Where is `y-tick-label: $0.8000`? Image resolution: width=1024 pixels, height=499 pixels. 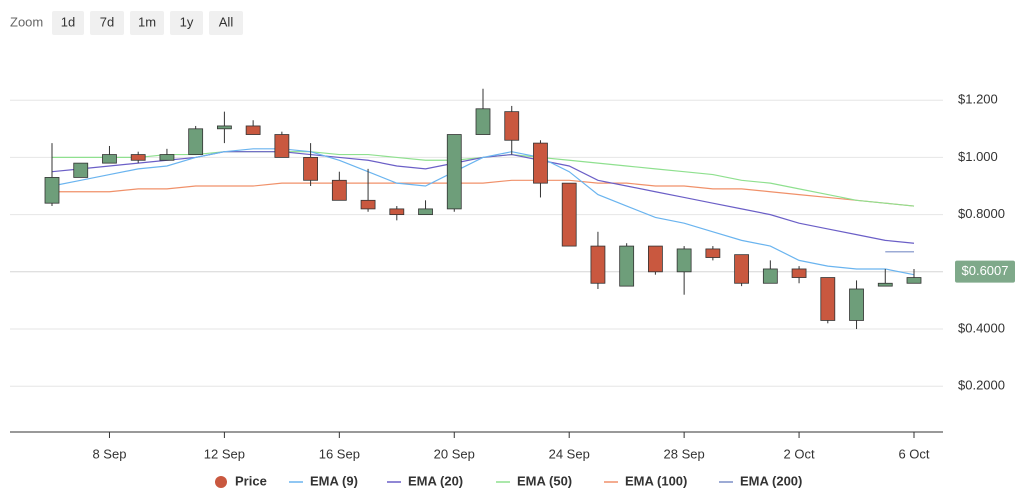
y-tick-label: $0.8000 is located at coordinates (981, 213).